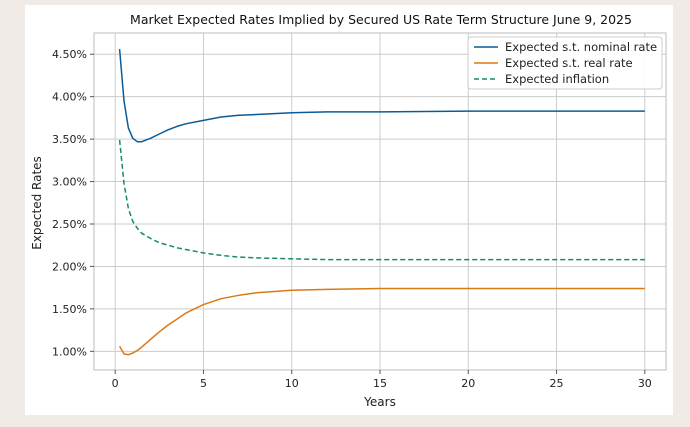  I want to click on y-axis-label: Expected Rates, so click(37, 203).